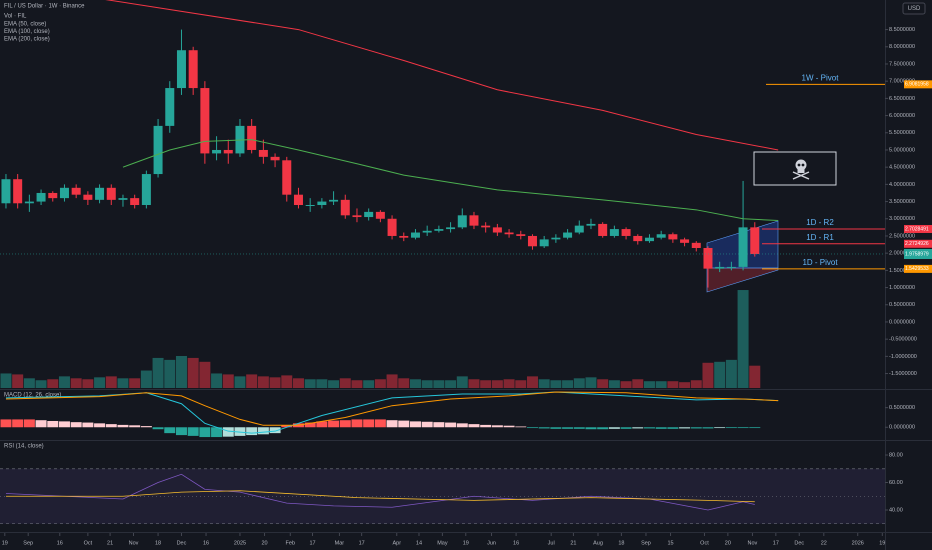 The width and height of the screenshot is (932, 550). Describe the element at coordinates (670, 543) in the screenshot. I see `x-tick-label: 15` at that location.